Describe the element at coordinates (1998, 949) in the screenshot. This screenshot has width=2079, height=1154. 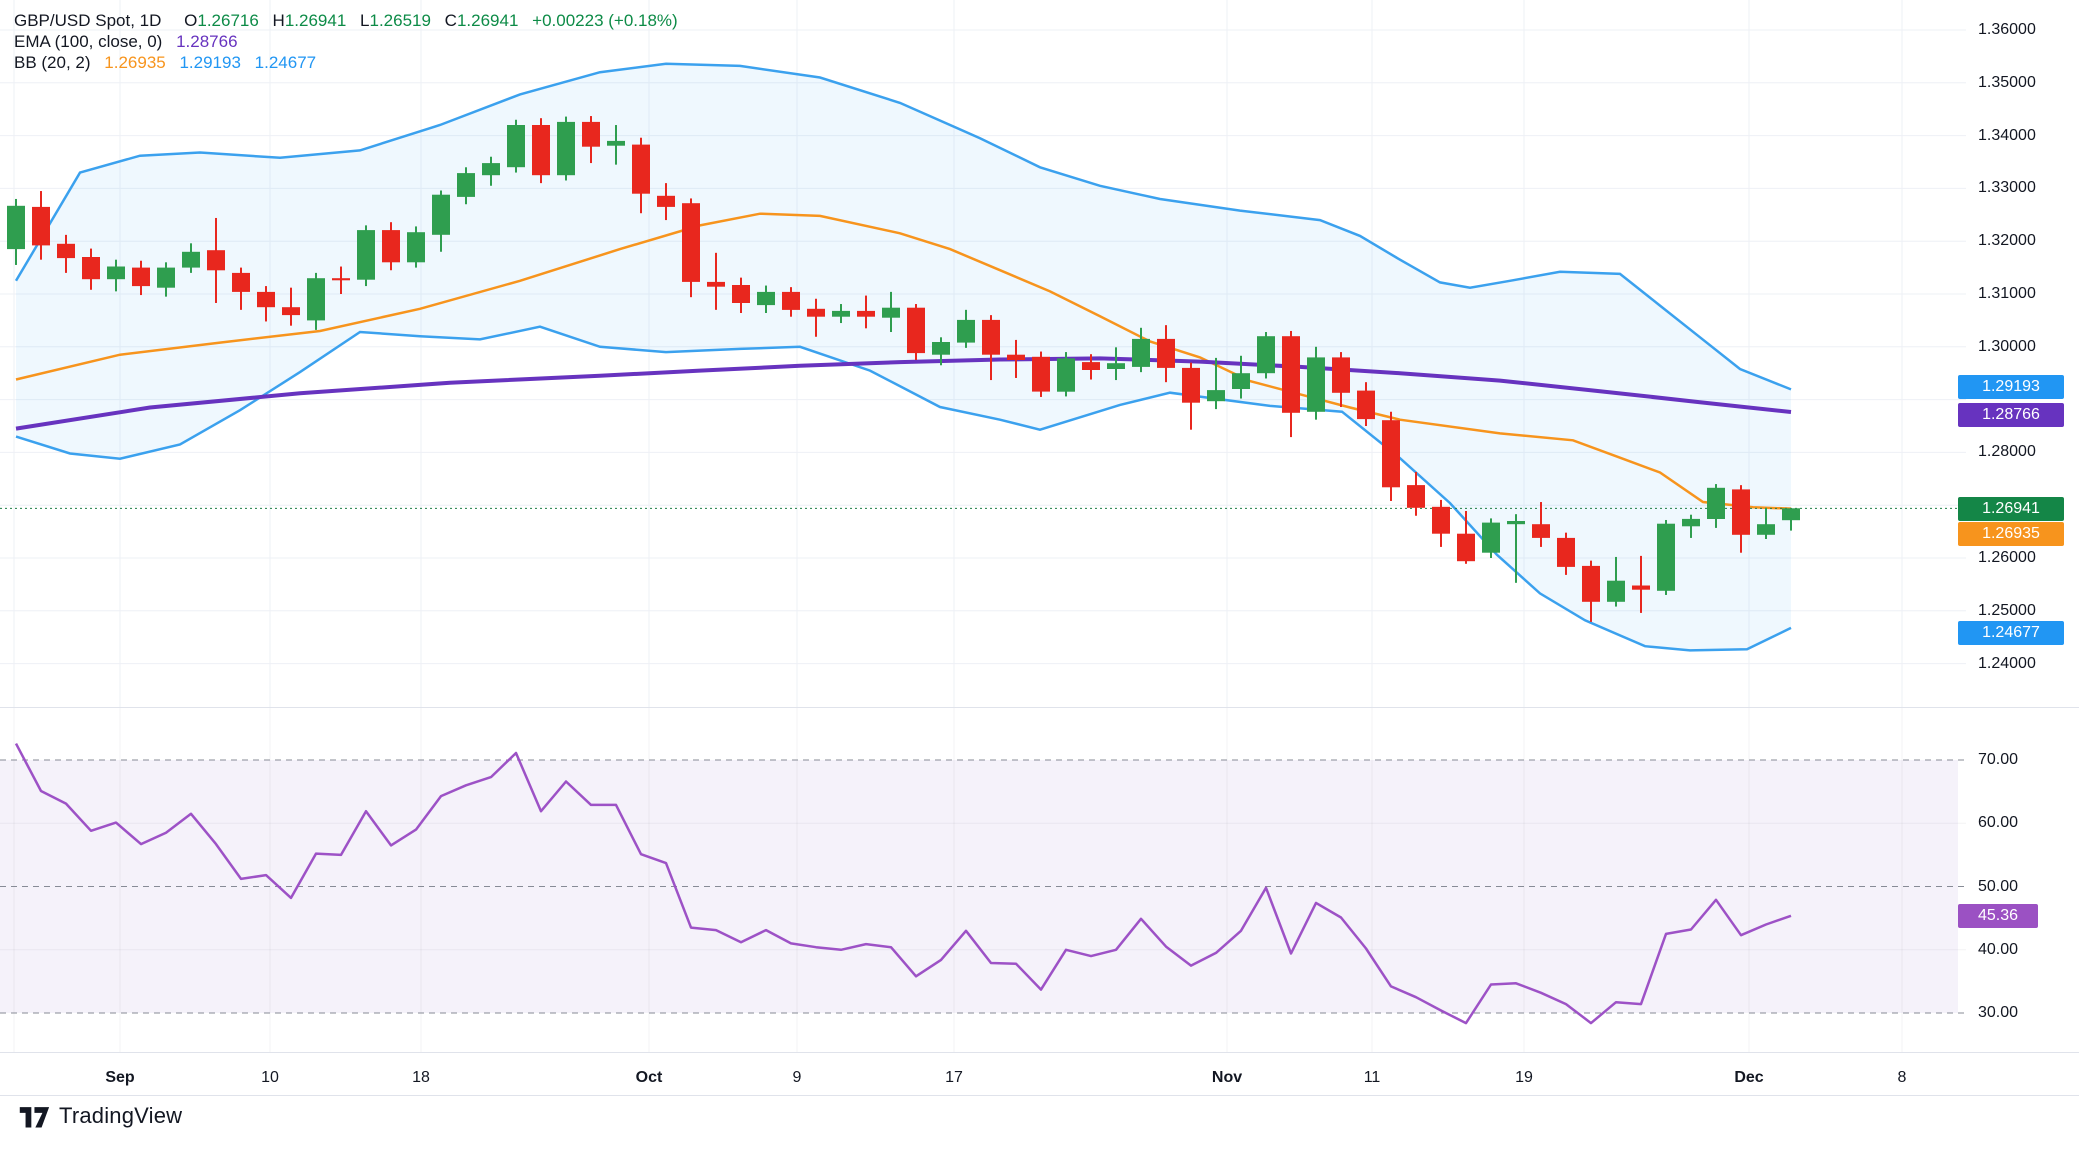
I see `rsi-axis-label: 40.00` at that location.